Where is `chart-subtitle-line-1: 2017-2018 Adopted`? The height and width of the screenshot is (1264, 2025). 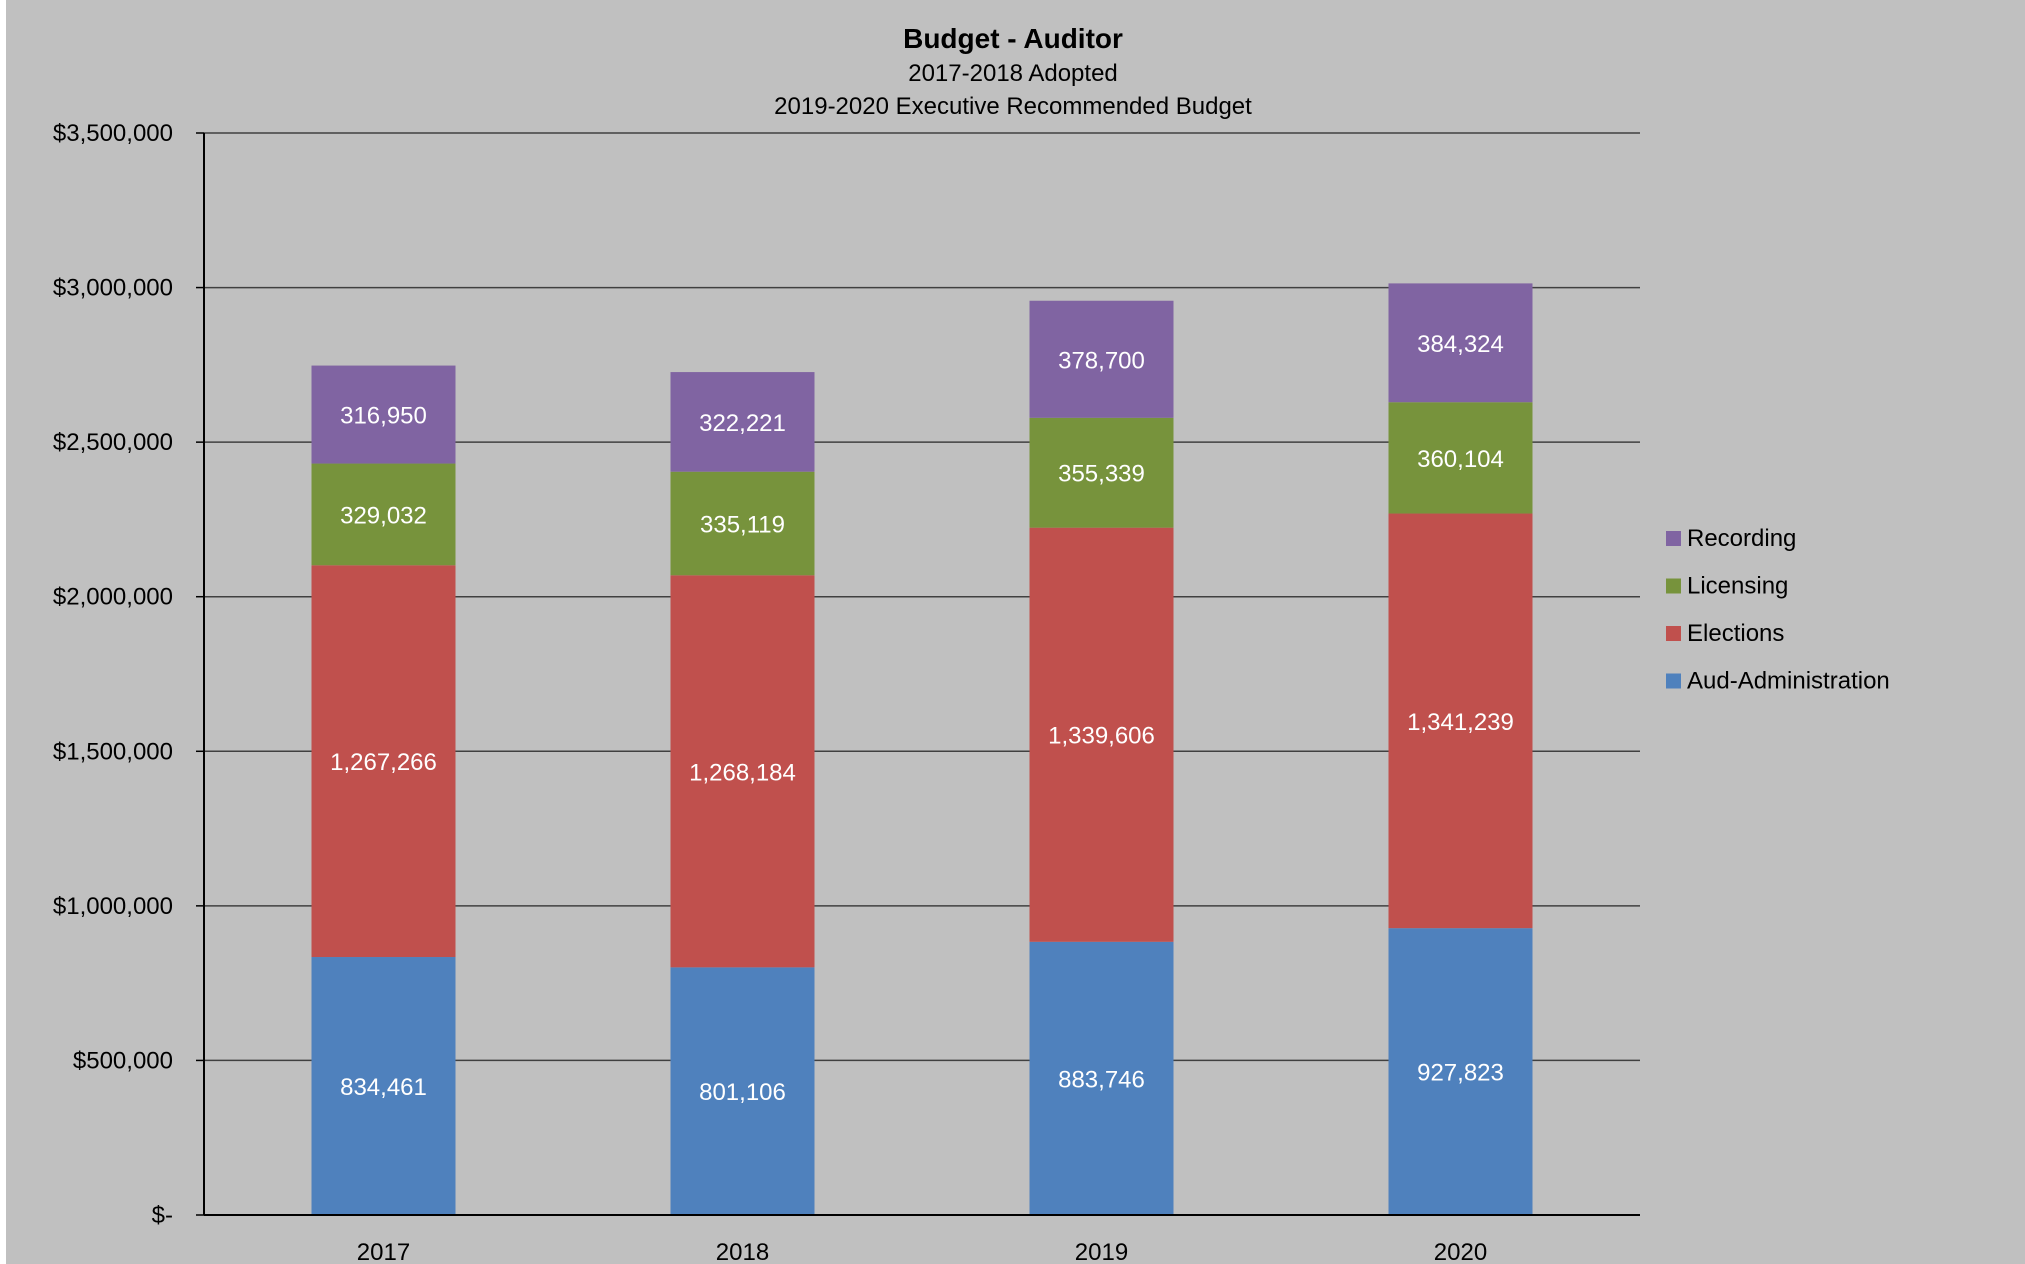 chart-subtitle-line-1: 2017-2018 Adopted is located at coordinates (1013, 73).